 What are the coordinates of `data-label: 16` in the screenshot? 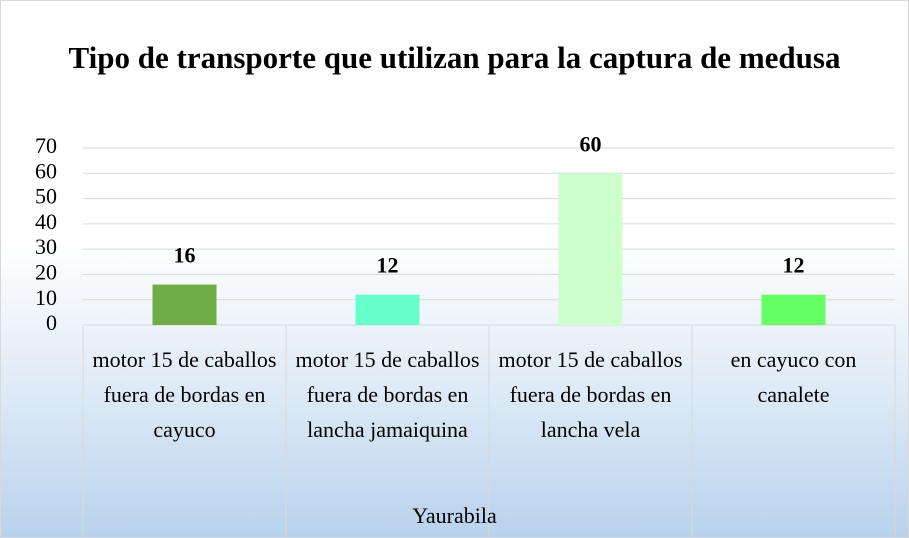 It's located at (185, 255).